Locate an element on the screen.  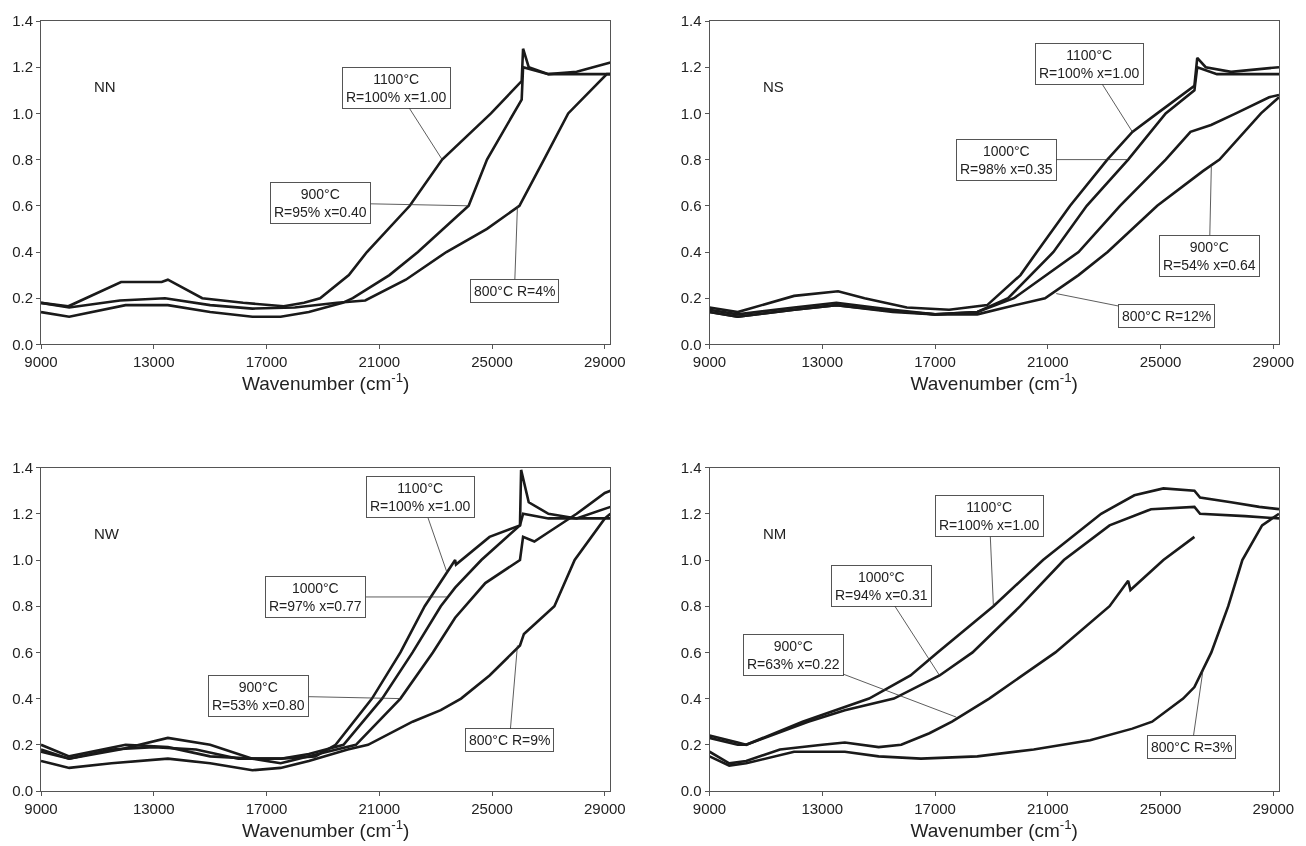
annotation: NN is located at coordinates (105, 86).